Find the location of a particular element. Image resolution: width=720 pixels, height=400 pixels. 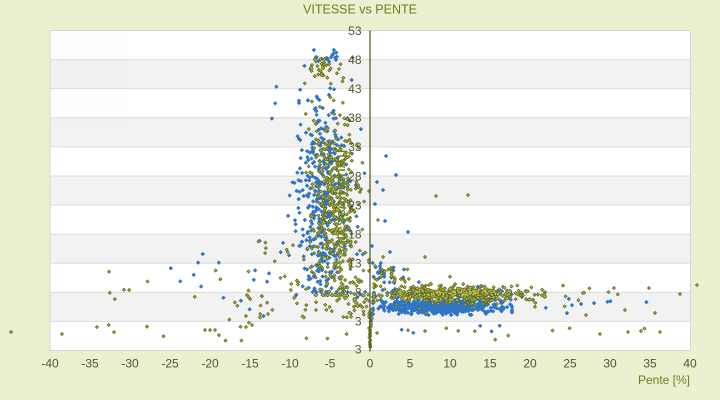

svg-text: -30 is located at coordinates (130, 364).